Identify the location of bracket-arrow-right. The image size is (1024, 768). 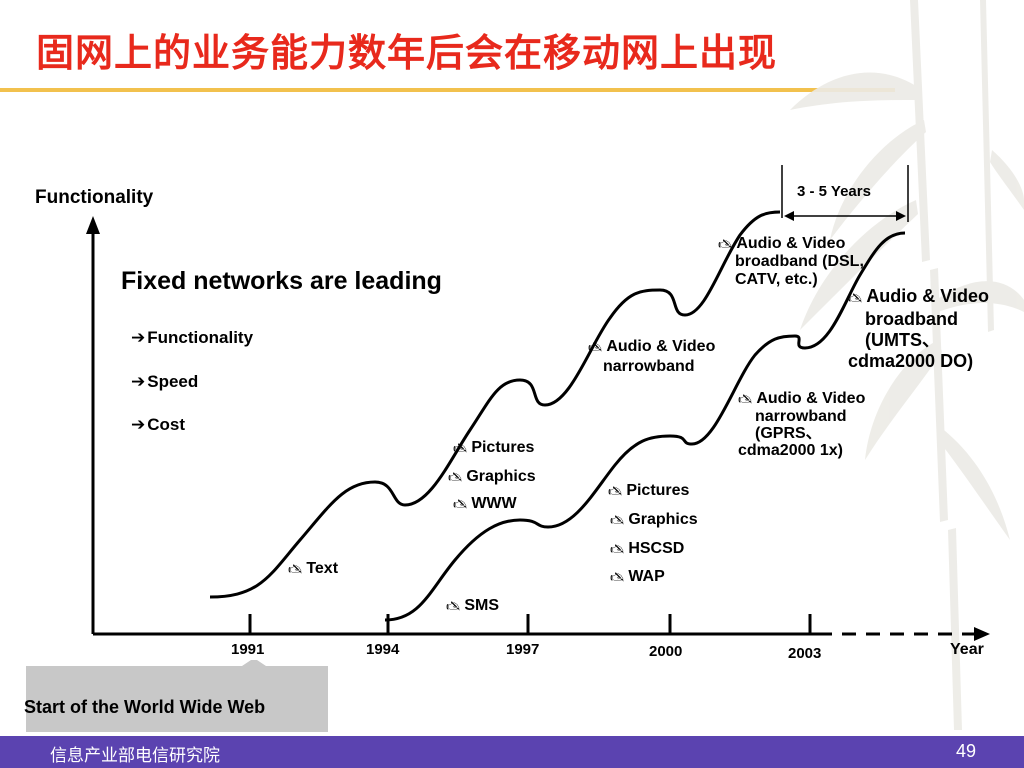
(901, 216).